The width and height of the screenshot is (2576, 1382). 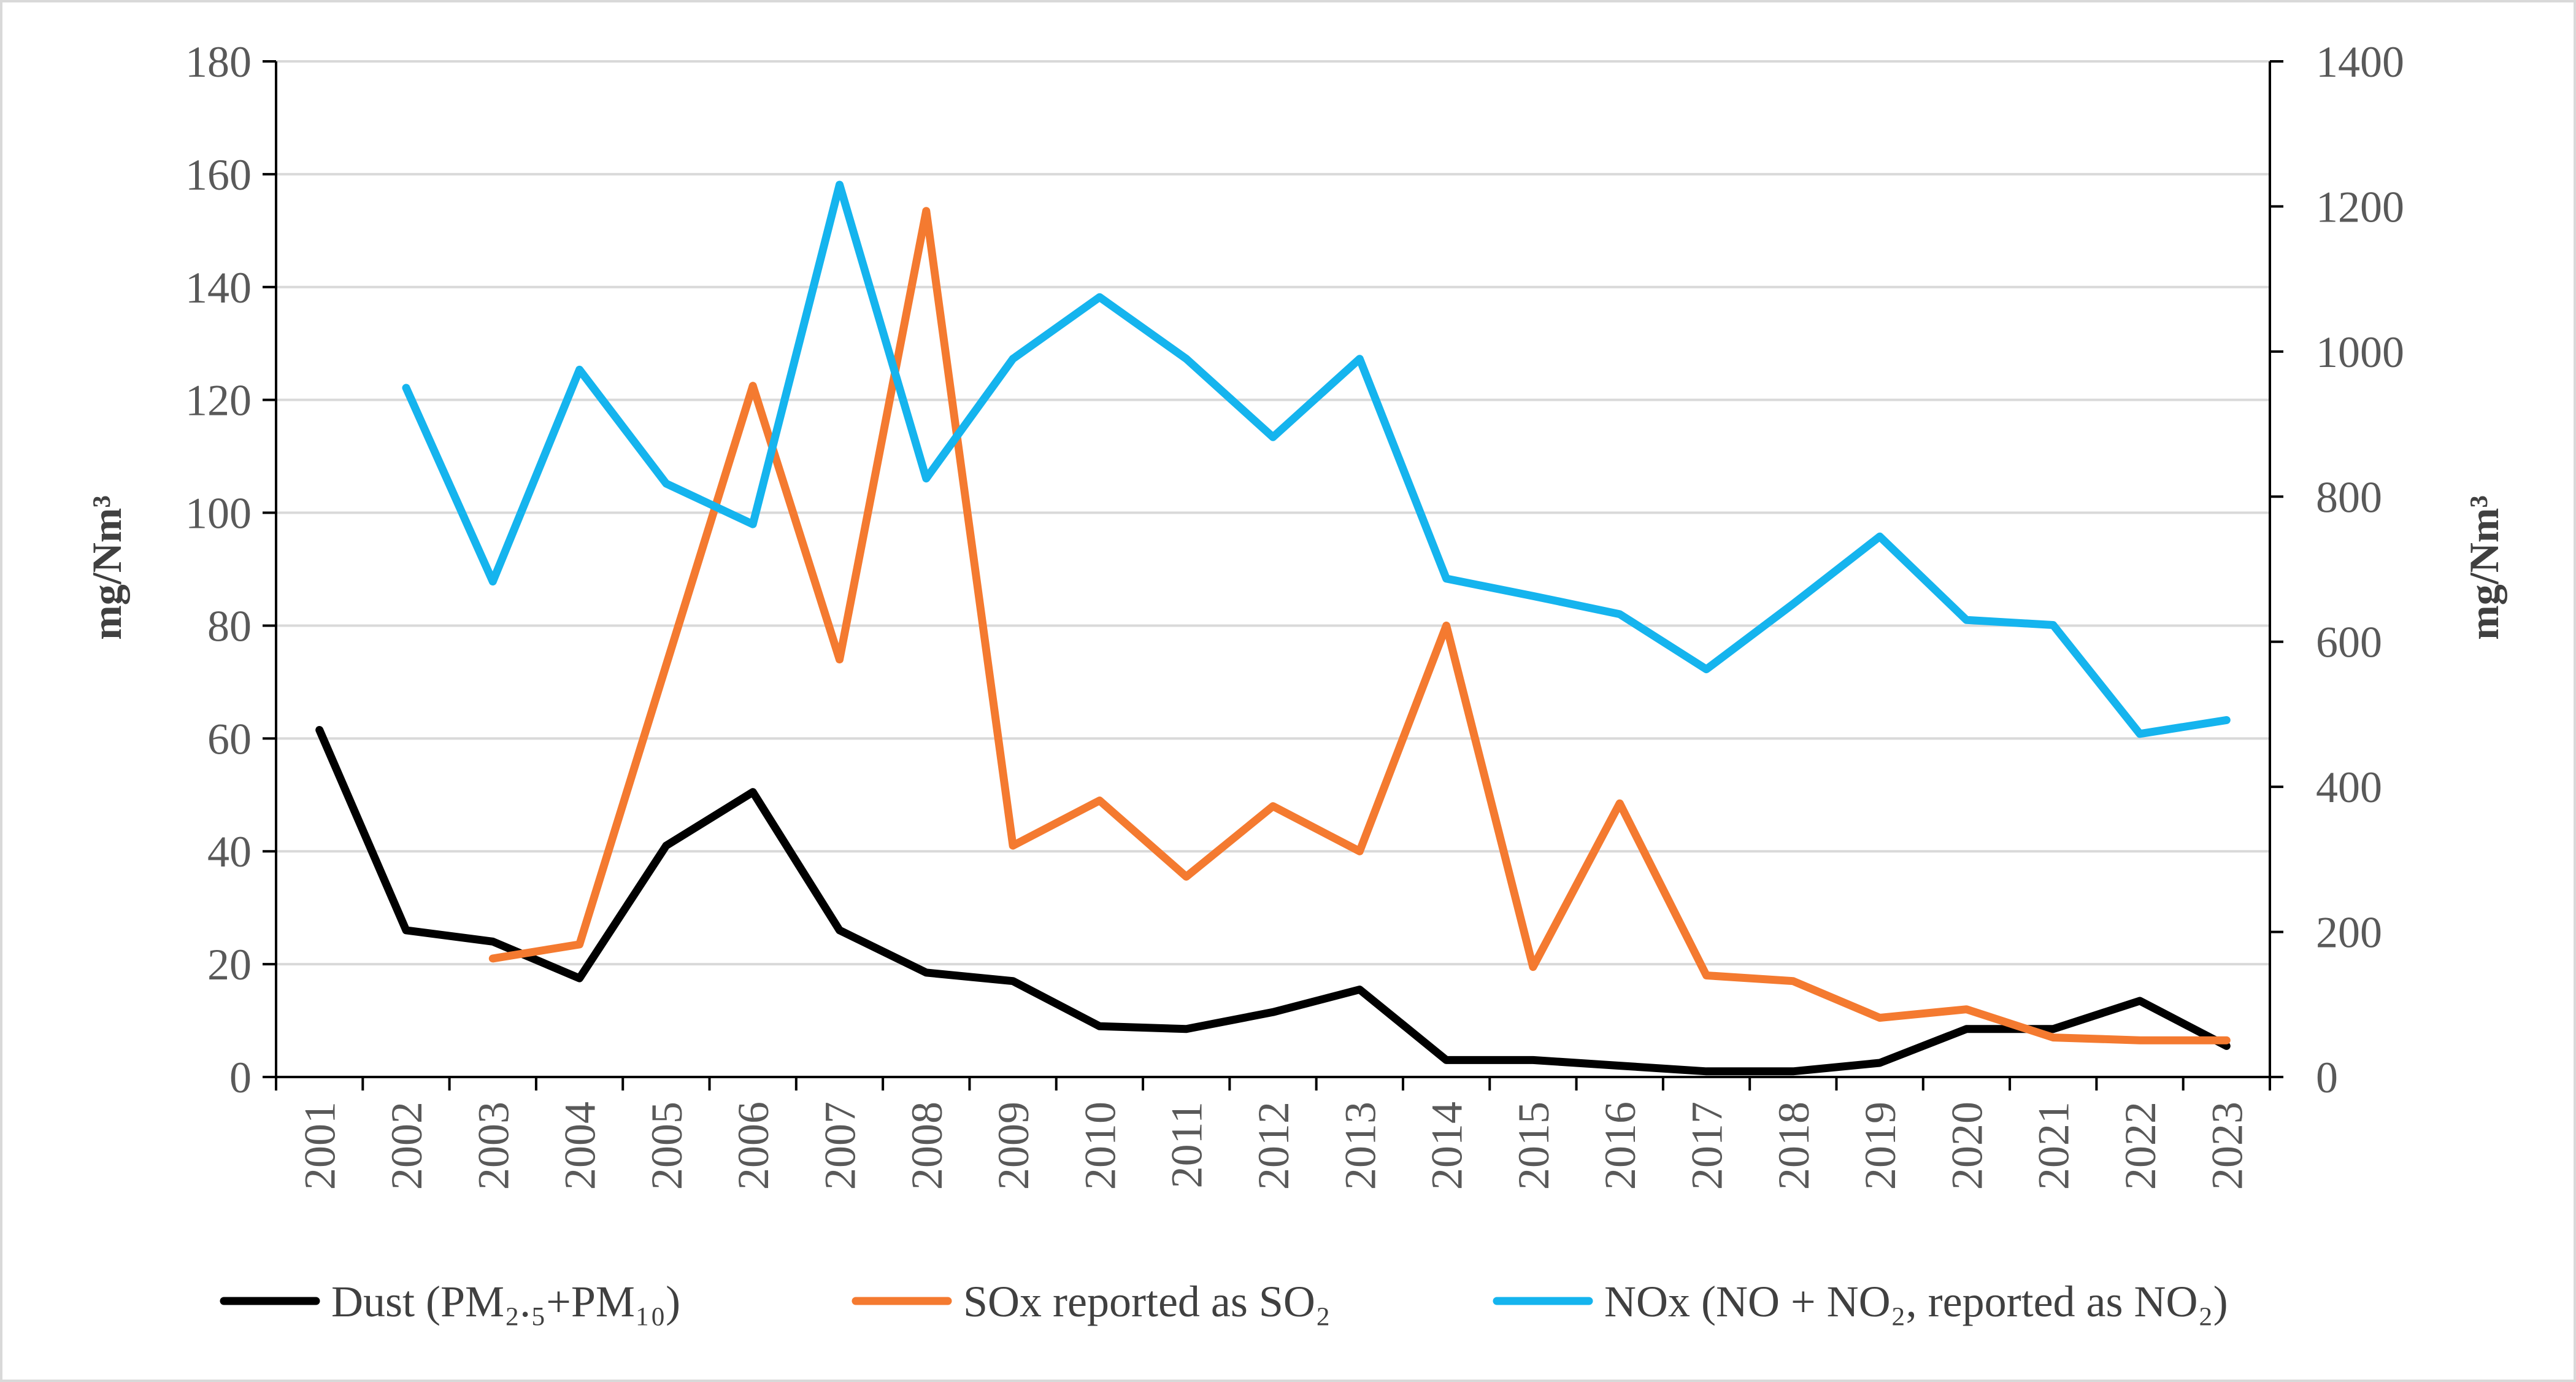 What do you see at coordinates (1881, 1146) in the screenshot?
I see `x-tick-label: 2019` at bounding box center [1881, 1146].